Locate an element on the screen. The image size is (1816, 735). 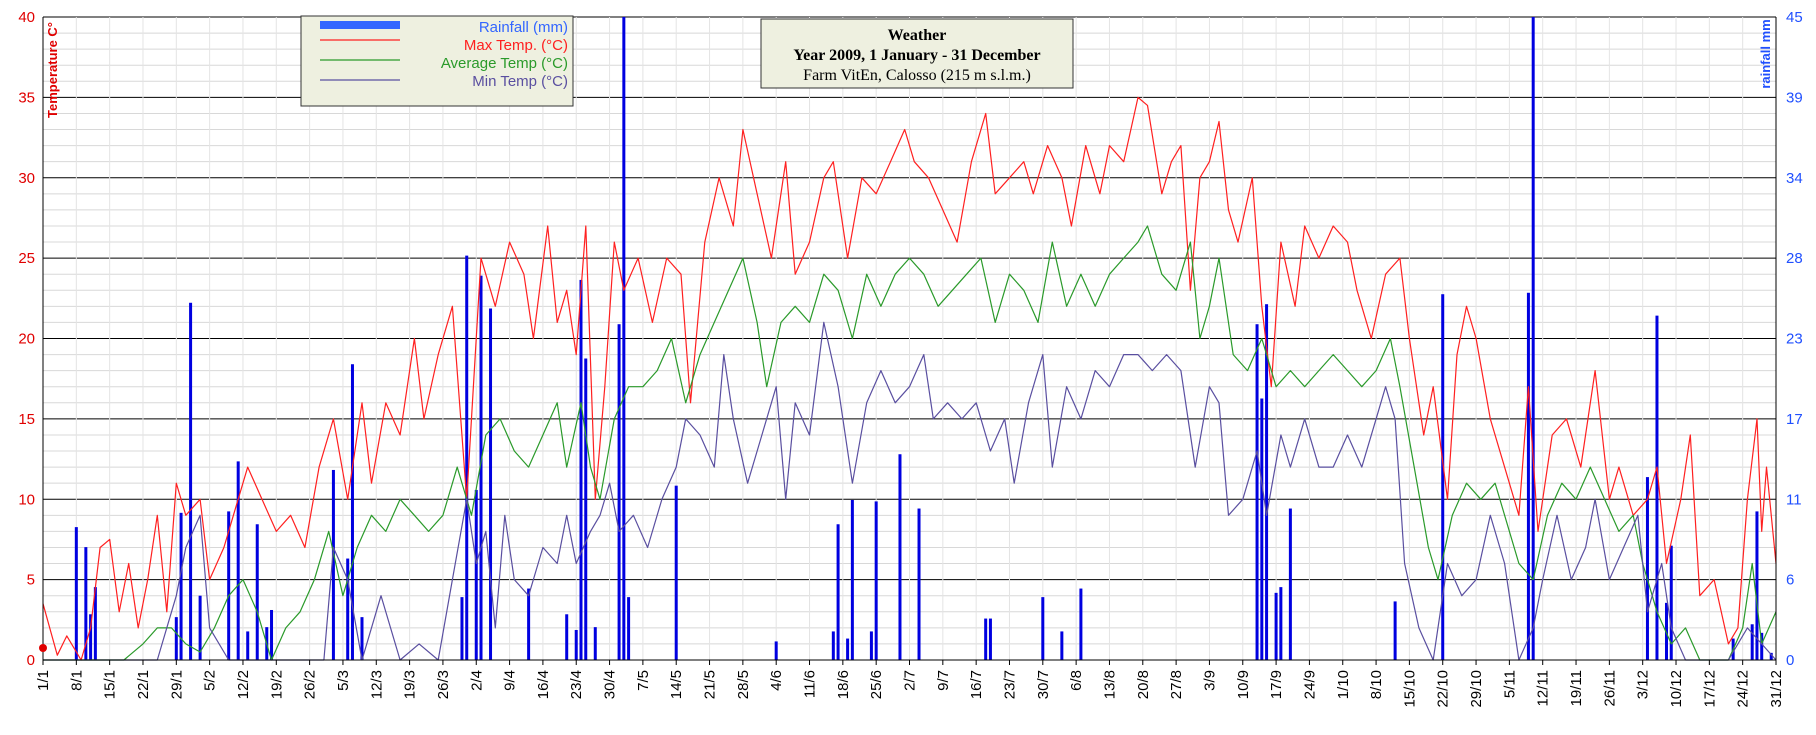
y-left-tick-label: 40 is located at coordinates (26, 17).